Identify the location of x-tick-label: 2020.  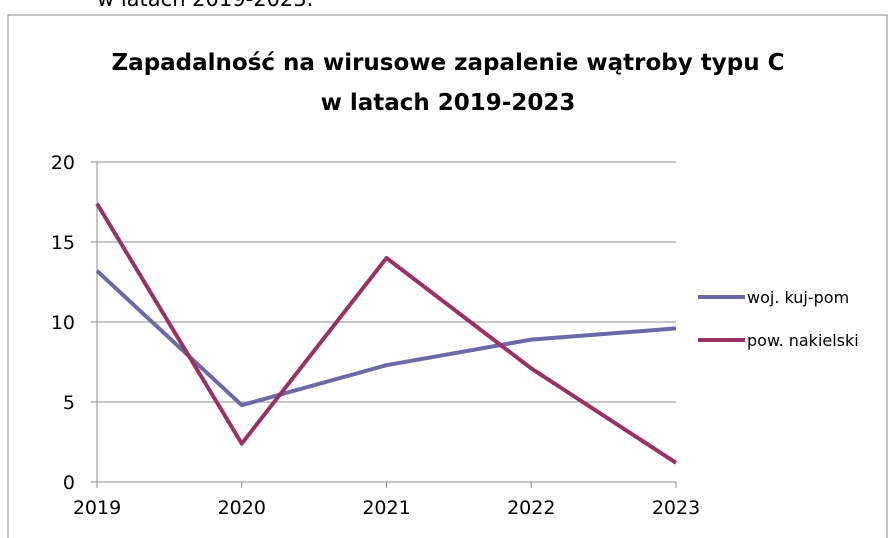
(242, 508).